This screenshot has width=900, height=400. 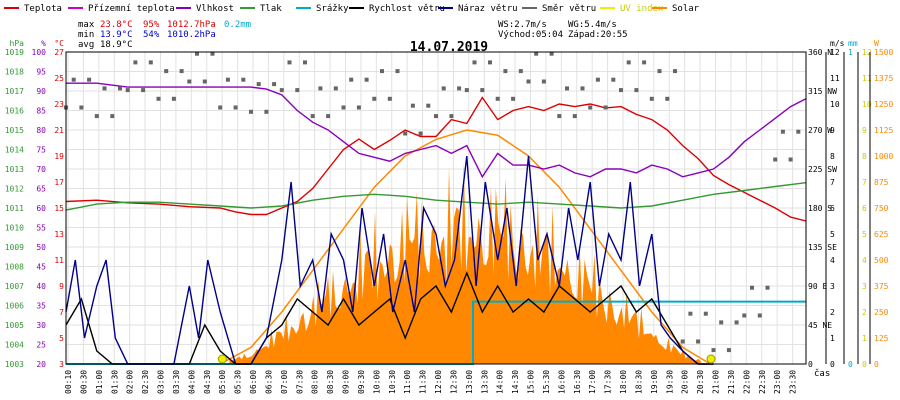 What do you see at coordinates (832, 286) in the screenshot?
I see `axis-ms-tick-9: 3` at bounding box center [832, 286].